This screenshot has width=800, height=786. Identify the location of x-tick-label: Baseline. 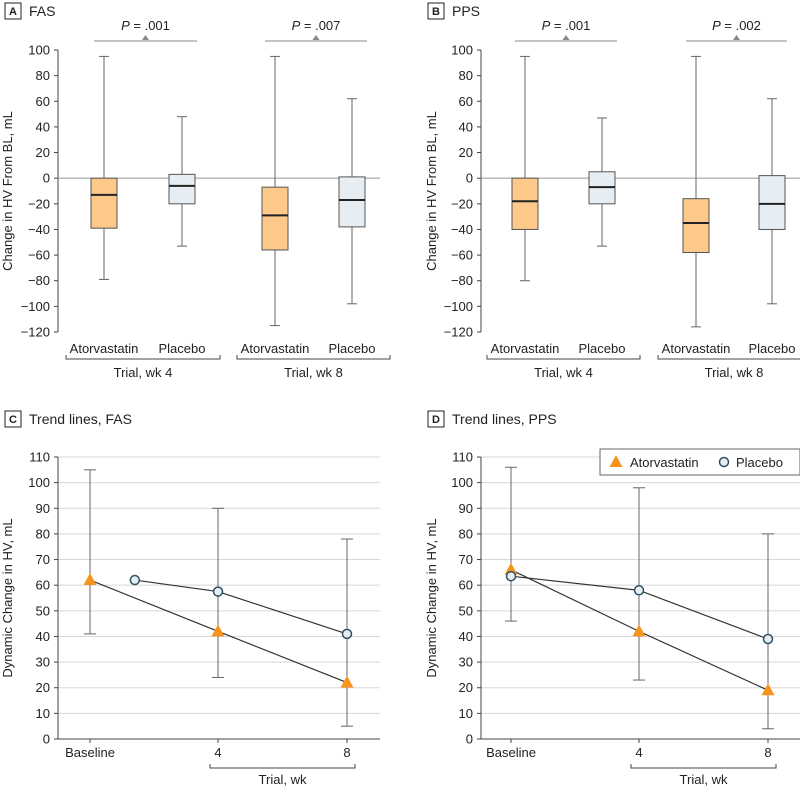
(90, 752).